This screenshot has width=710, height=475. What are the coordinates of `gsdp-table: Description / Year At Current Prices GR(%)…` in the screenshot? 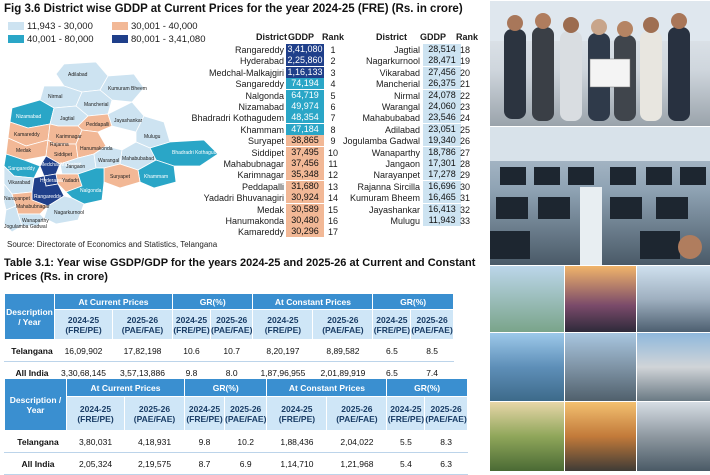 It's located at (236, 426).